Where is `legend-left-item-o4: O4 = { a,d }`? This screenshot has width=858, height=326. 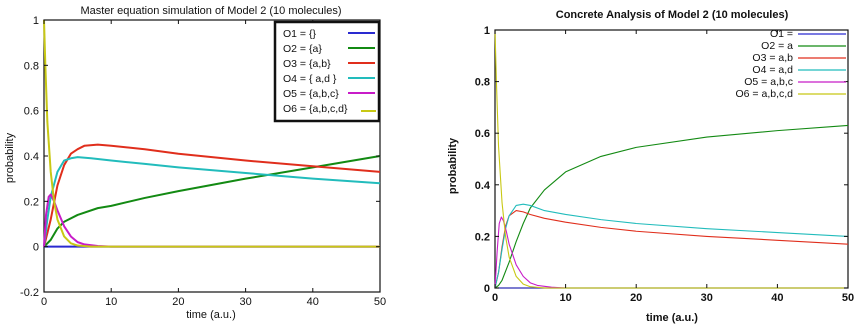
legend-left-item-o4: O4 = { a,d } is located at coordinates (329, 79).